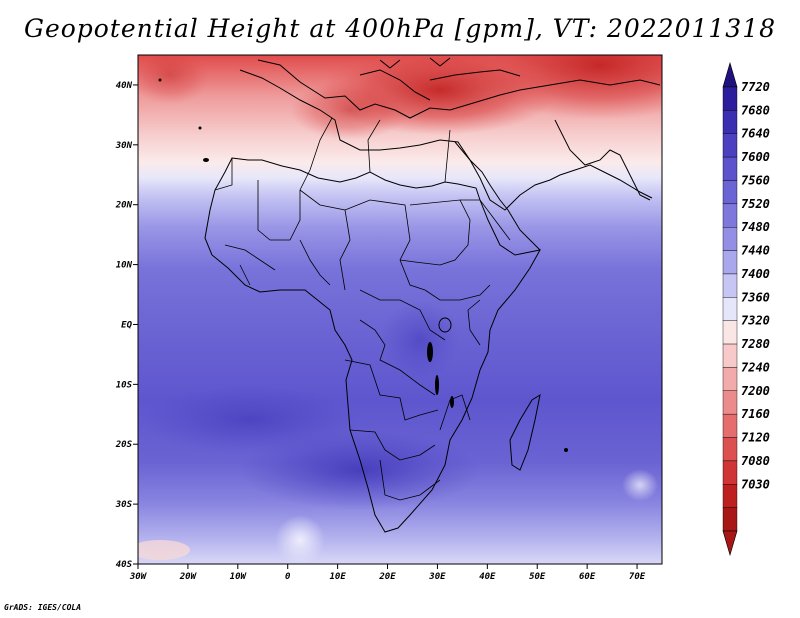  I want to click on lon-tick-label: 10E, so click(337, 577).